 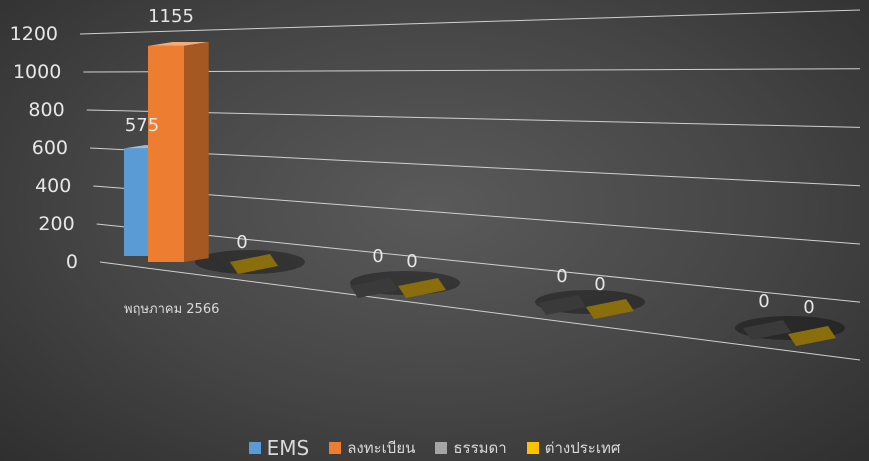 What do you see at coordinates (434, 448) in the screenshot?
I see `chart-legend: EMS ลงทะเบียน ธรรมดา ต่างประเทศ` at bounding box center [434, 448].